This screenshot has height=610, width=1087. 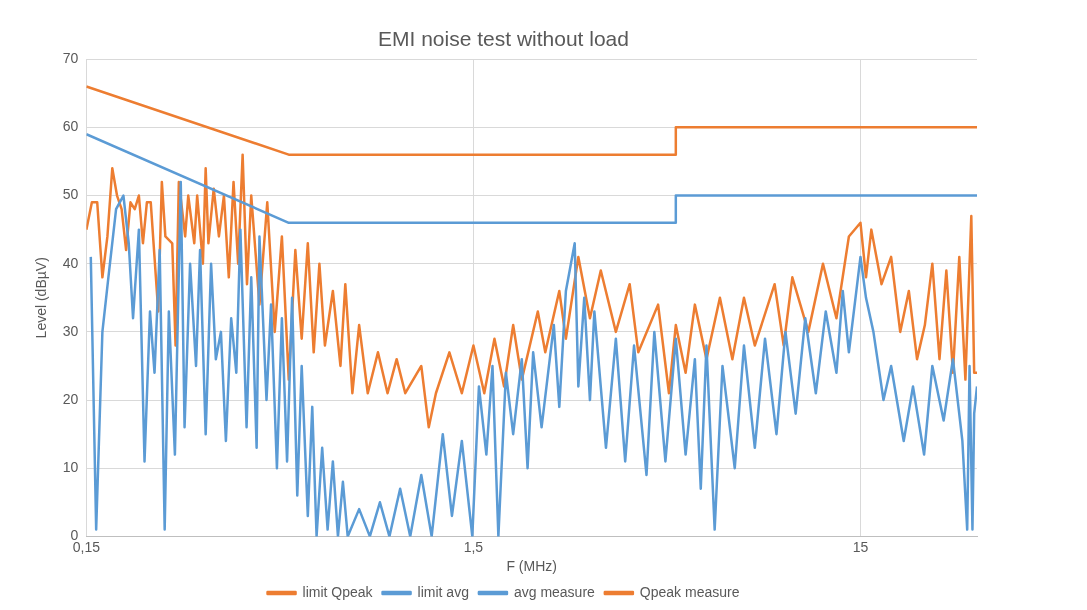 What do you see at coordinates (503, 39) in the screenshot?
I see `chart-title: EMI noise test without load` at bounding box center [503, 39].